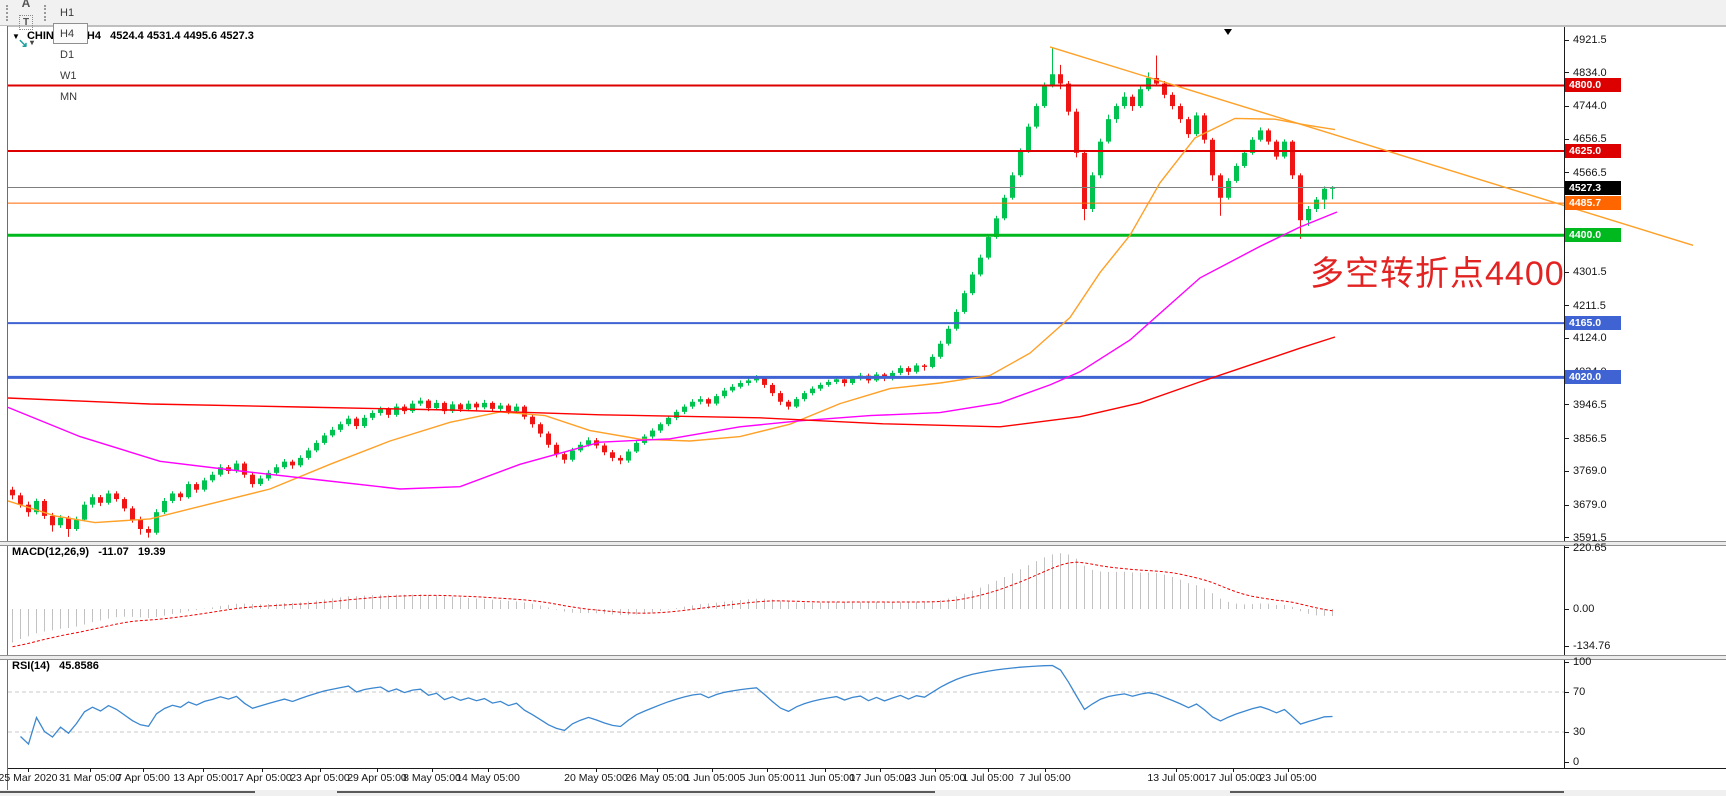  What do you see at coordinates (7, 410) in the screenshot?
I see `chart-left-border` at bounding box center [7, 410].